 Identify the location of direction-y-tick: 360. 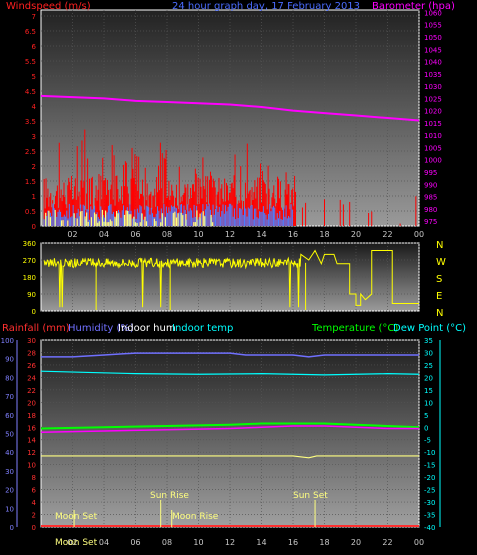
(29, 244).